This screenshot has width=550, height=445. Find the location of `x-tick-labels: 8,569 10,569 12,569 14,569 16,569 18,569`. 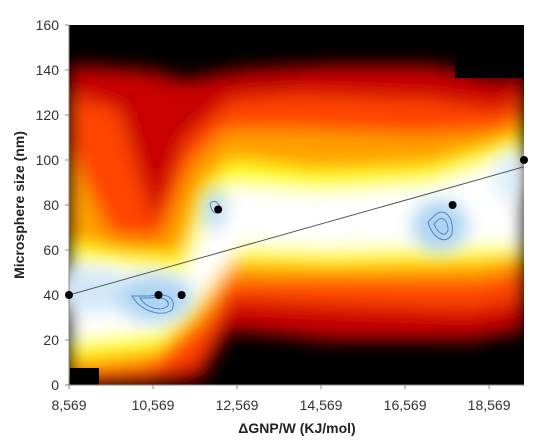

x-tick-labels: 8,569 10,569 12,569 14,569 16,569 18,569 is located at coordinates (281, 399).